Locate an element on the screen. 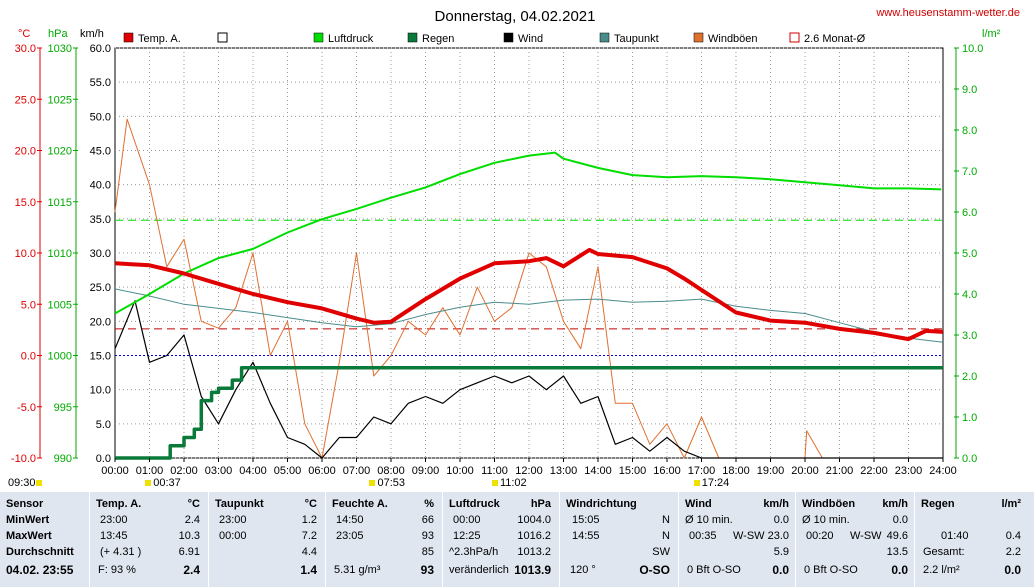 Image resolution: width=1034 pixels, height=587 pixels. unit-wind: km/h is located at coordinates (92, 34).